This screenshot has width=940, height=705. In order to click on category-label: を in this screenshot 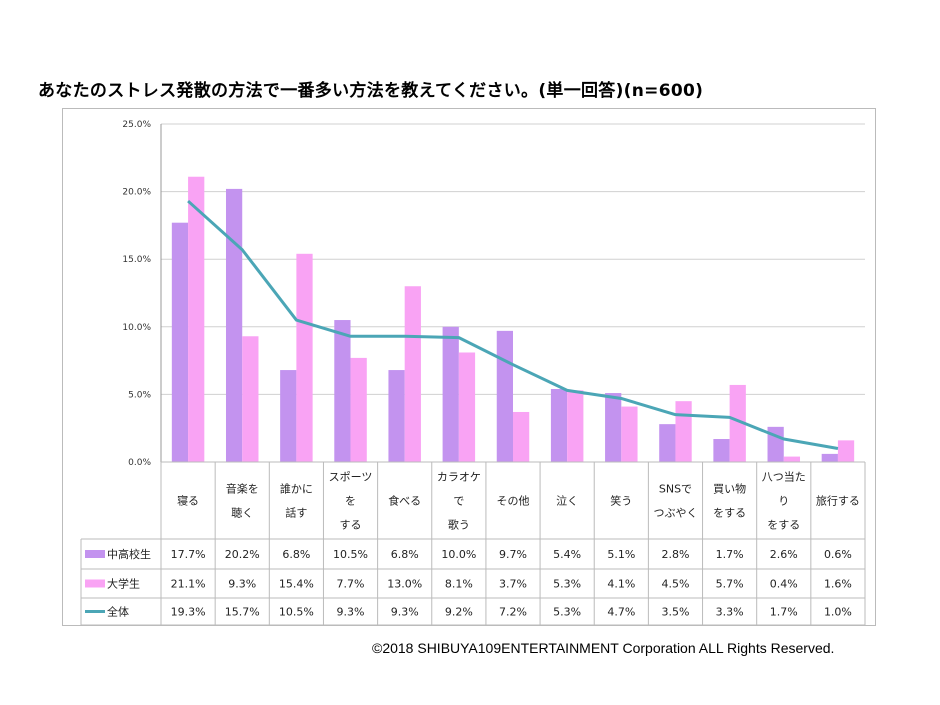, I will do `click(350, 501)`.